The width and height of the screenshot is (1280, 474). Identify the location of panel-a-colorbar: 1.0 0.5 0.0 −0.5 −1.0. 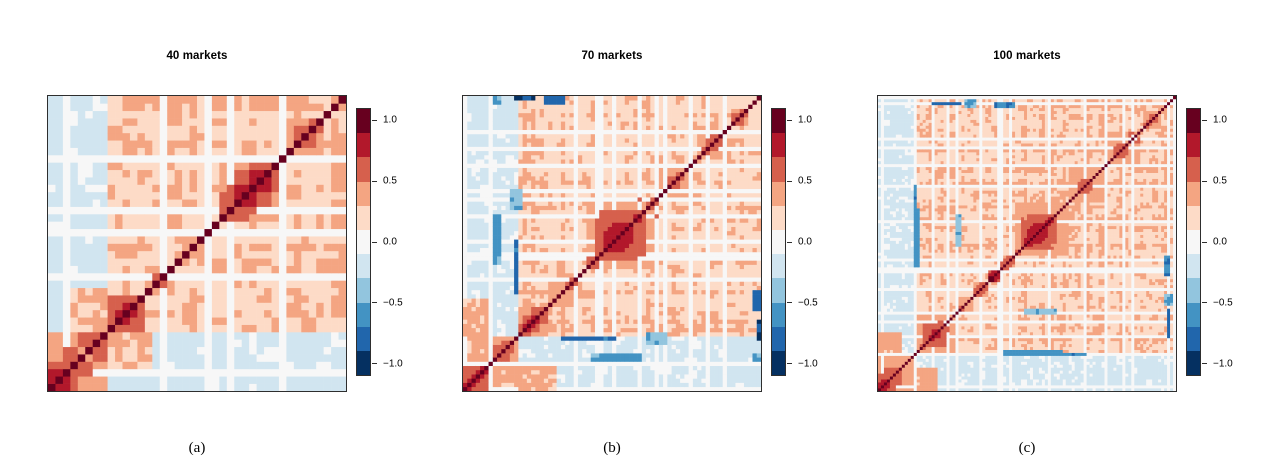
(400, 242).